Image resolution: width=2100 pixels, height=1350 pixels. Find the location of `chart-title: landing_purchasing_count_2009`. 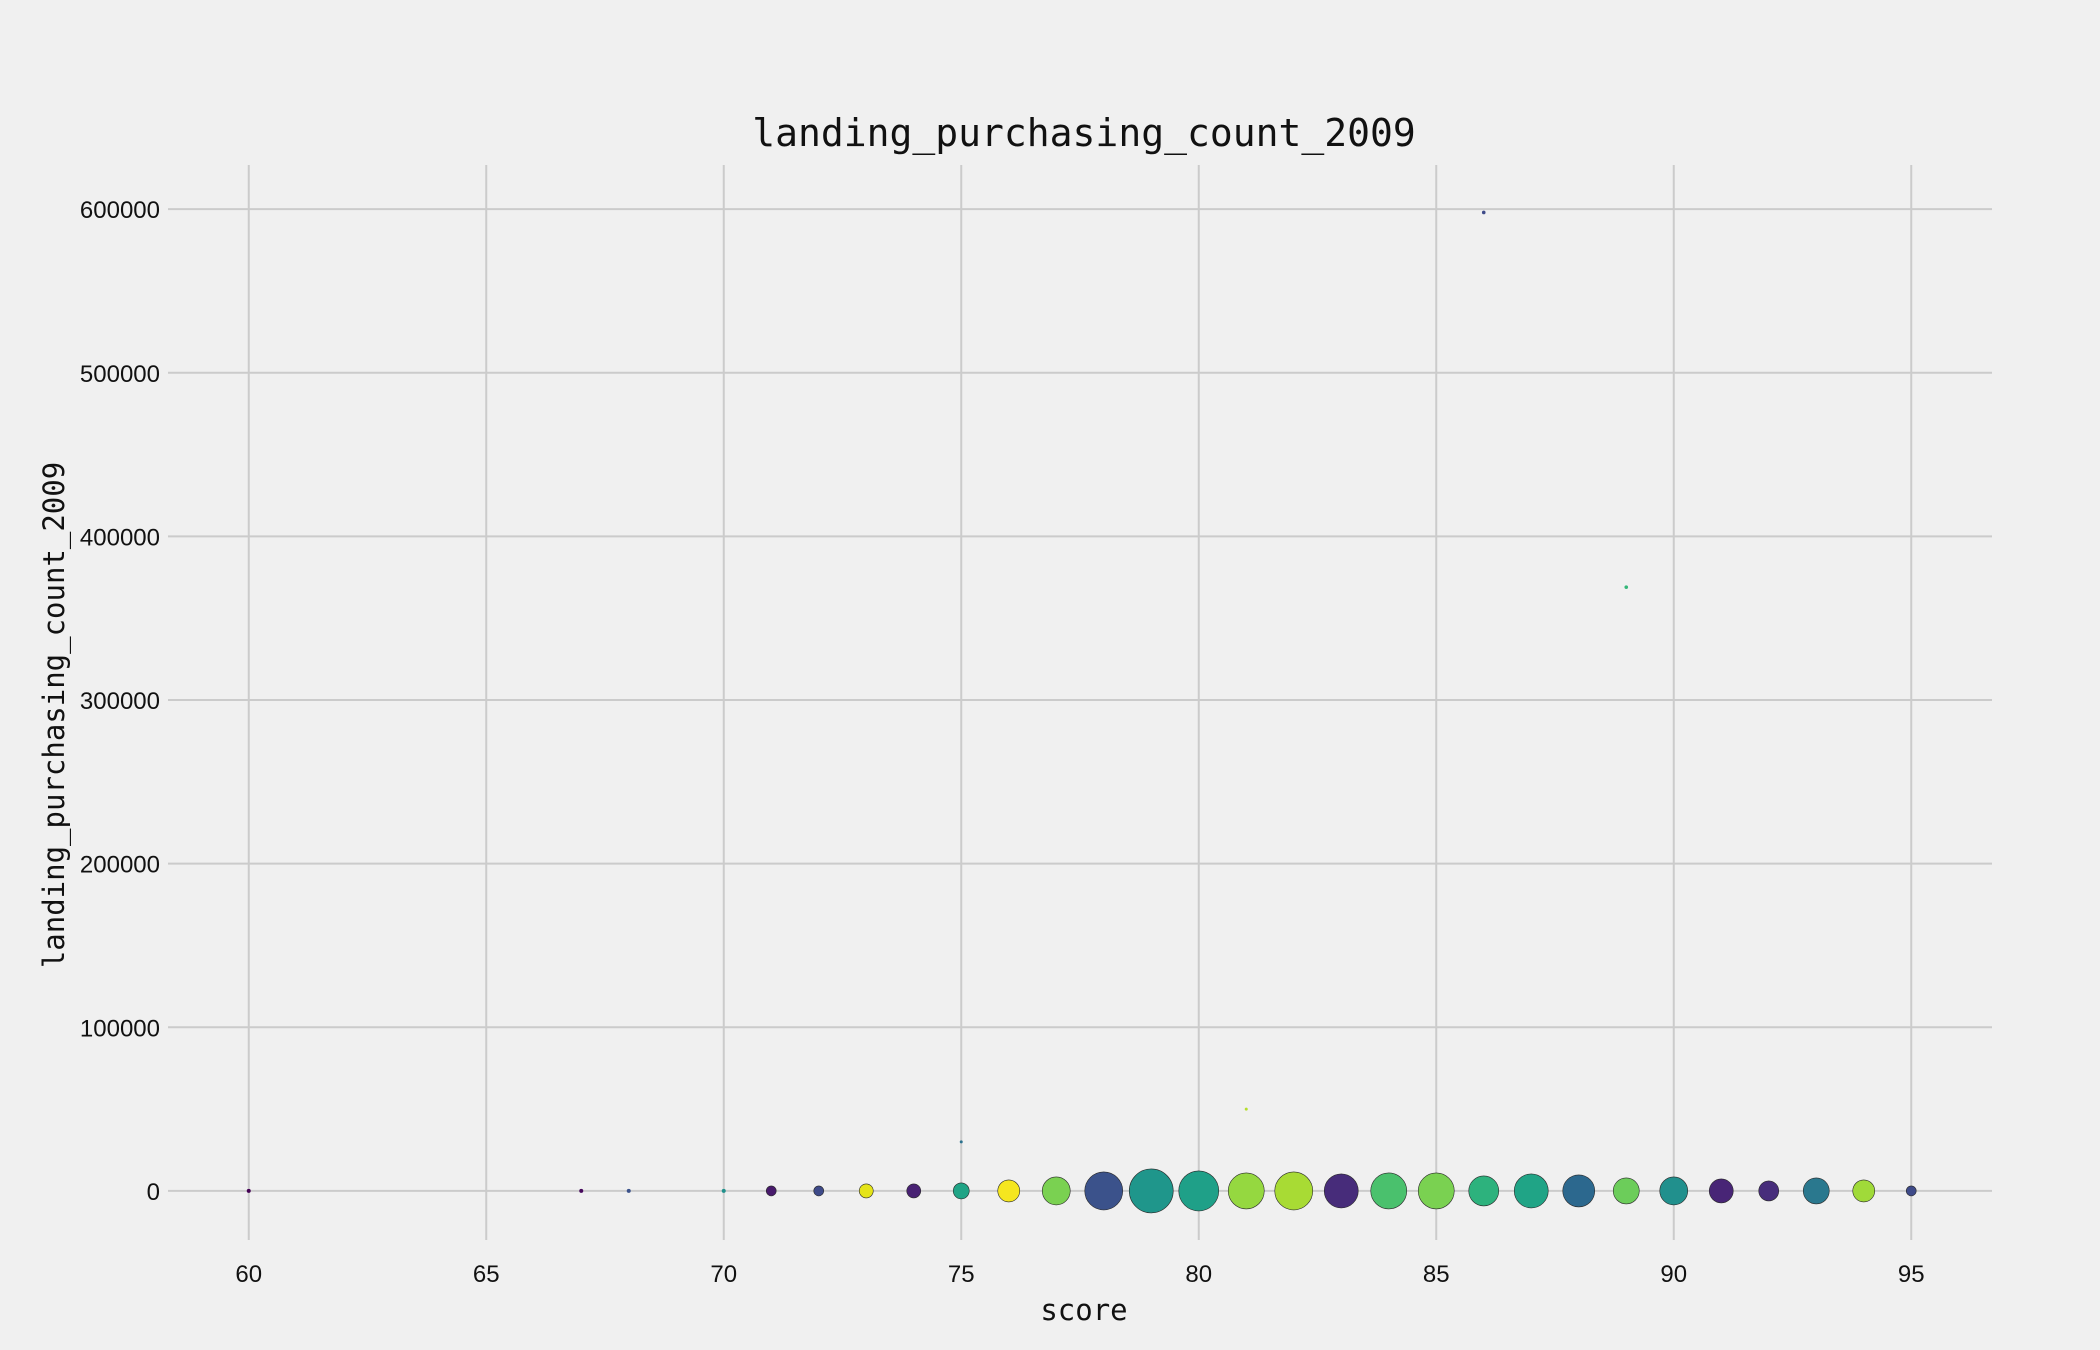

chart-title: landing_purchasing_count_2009 is located at coordinates (1083, 133).